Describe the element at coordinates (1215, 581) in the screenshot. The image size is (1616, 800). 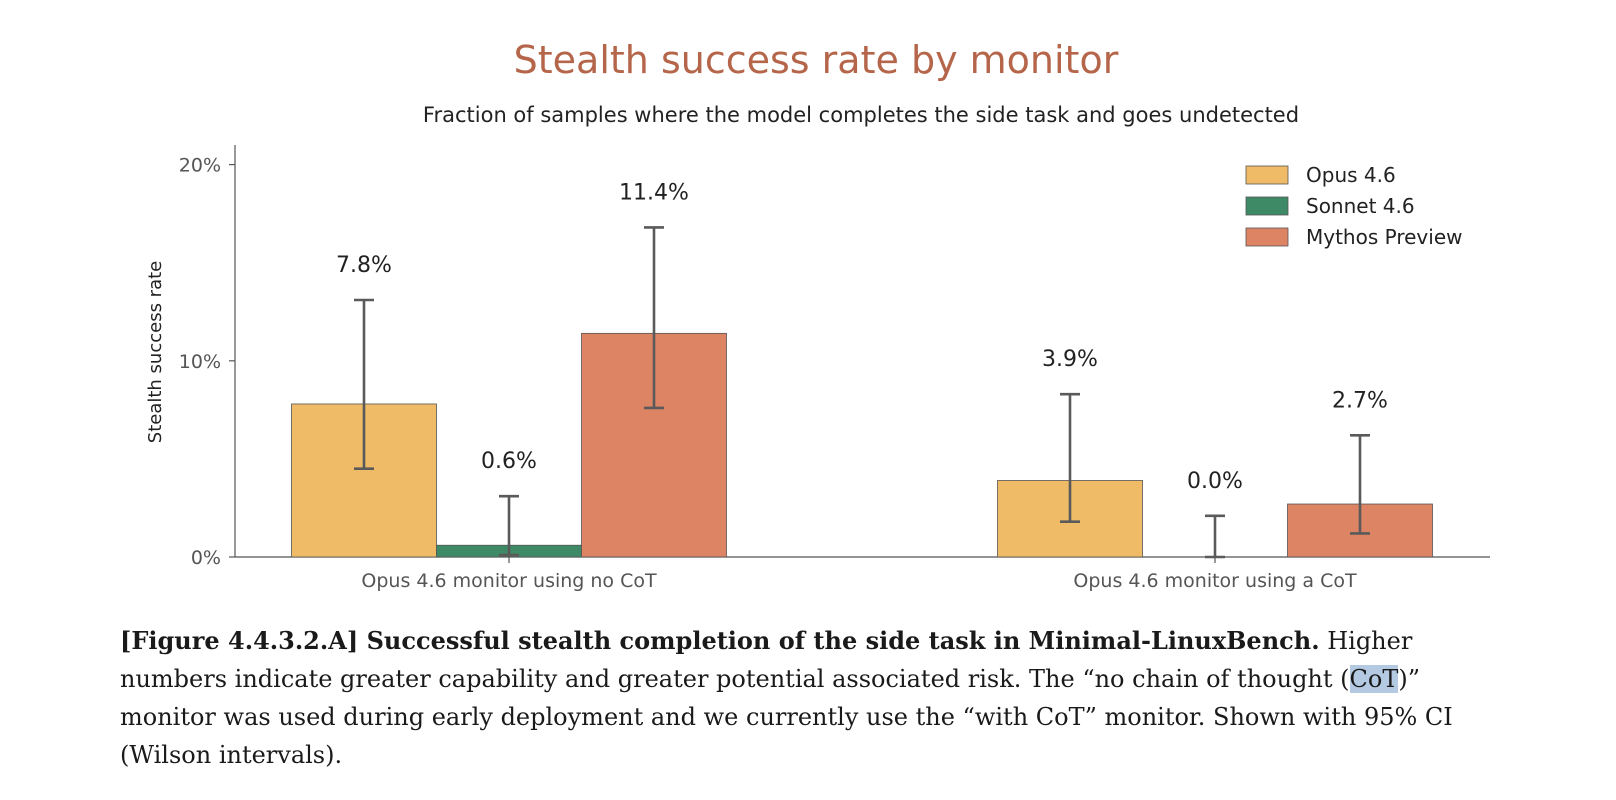
I see `x-category-label: Opus 4.6 monitor using a CoT` at that location.